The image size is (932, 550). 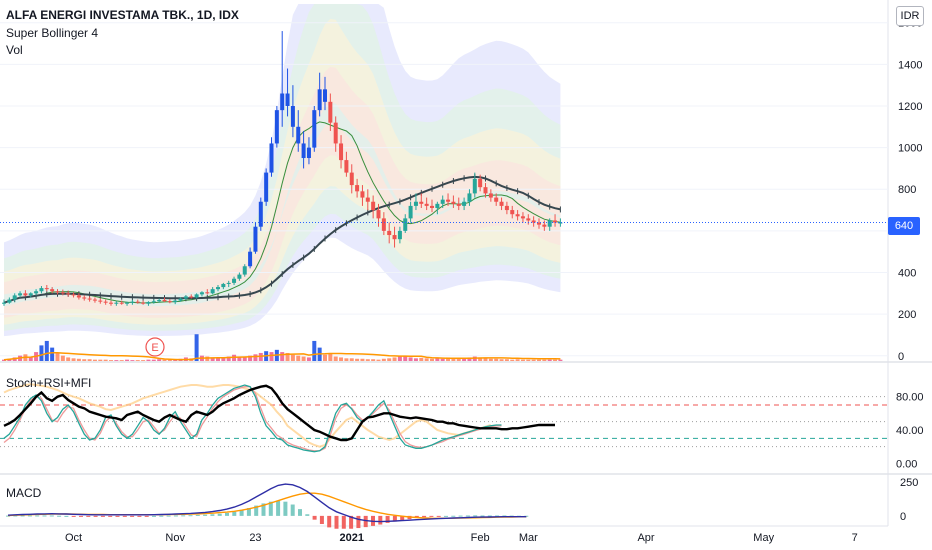 What do you see at coordinates (24, 493) in the screenshot?
I see `macd-pane-label: MACD` at bounding box center [24, 493].